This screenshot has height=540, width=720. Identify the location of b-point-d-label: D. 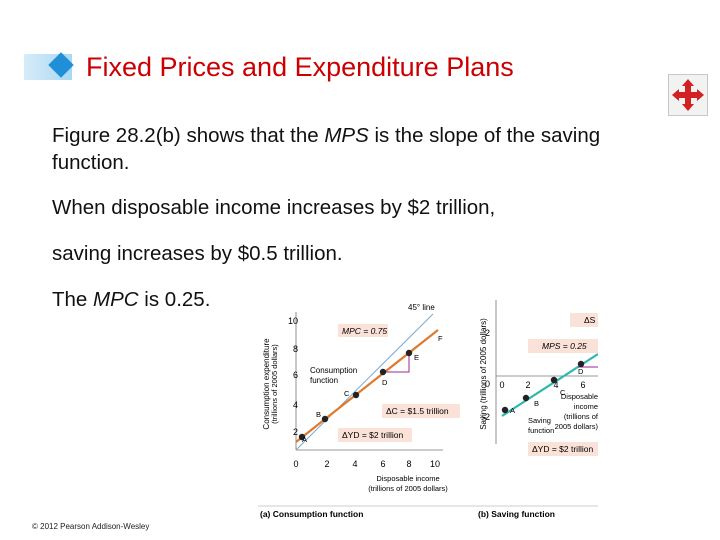
(581, 371).